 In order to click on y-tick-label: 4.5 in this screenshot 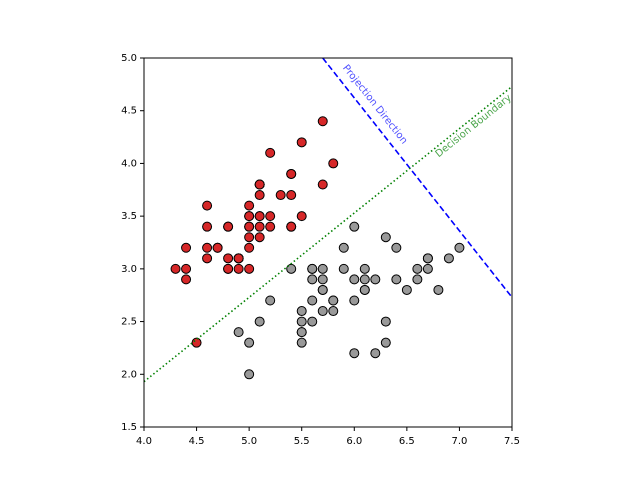, I will do `click(129, 111)`.